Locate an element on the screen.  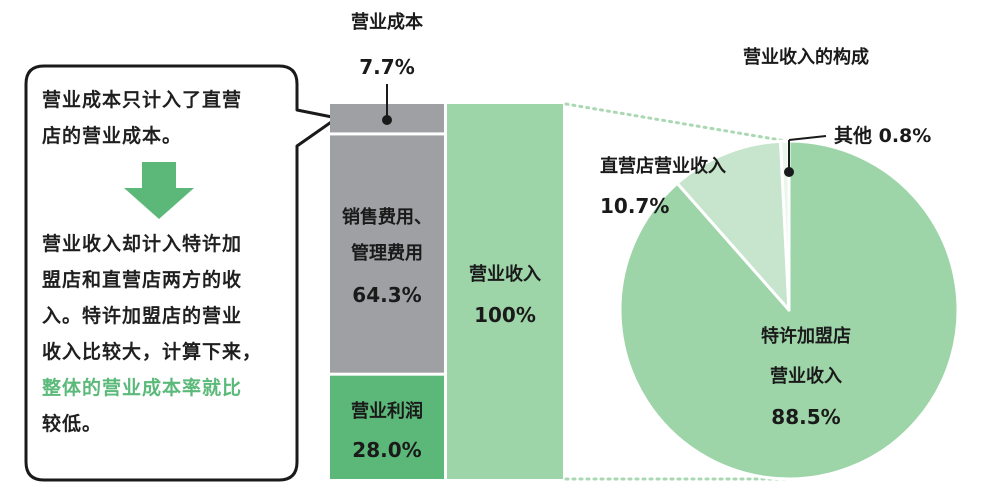
revenue-value: 100% is located at coordinates (505, 315).